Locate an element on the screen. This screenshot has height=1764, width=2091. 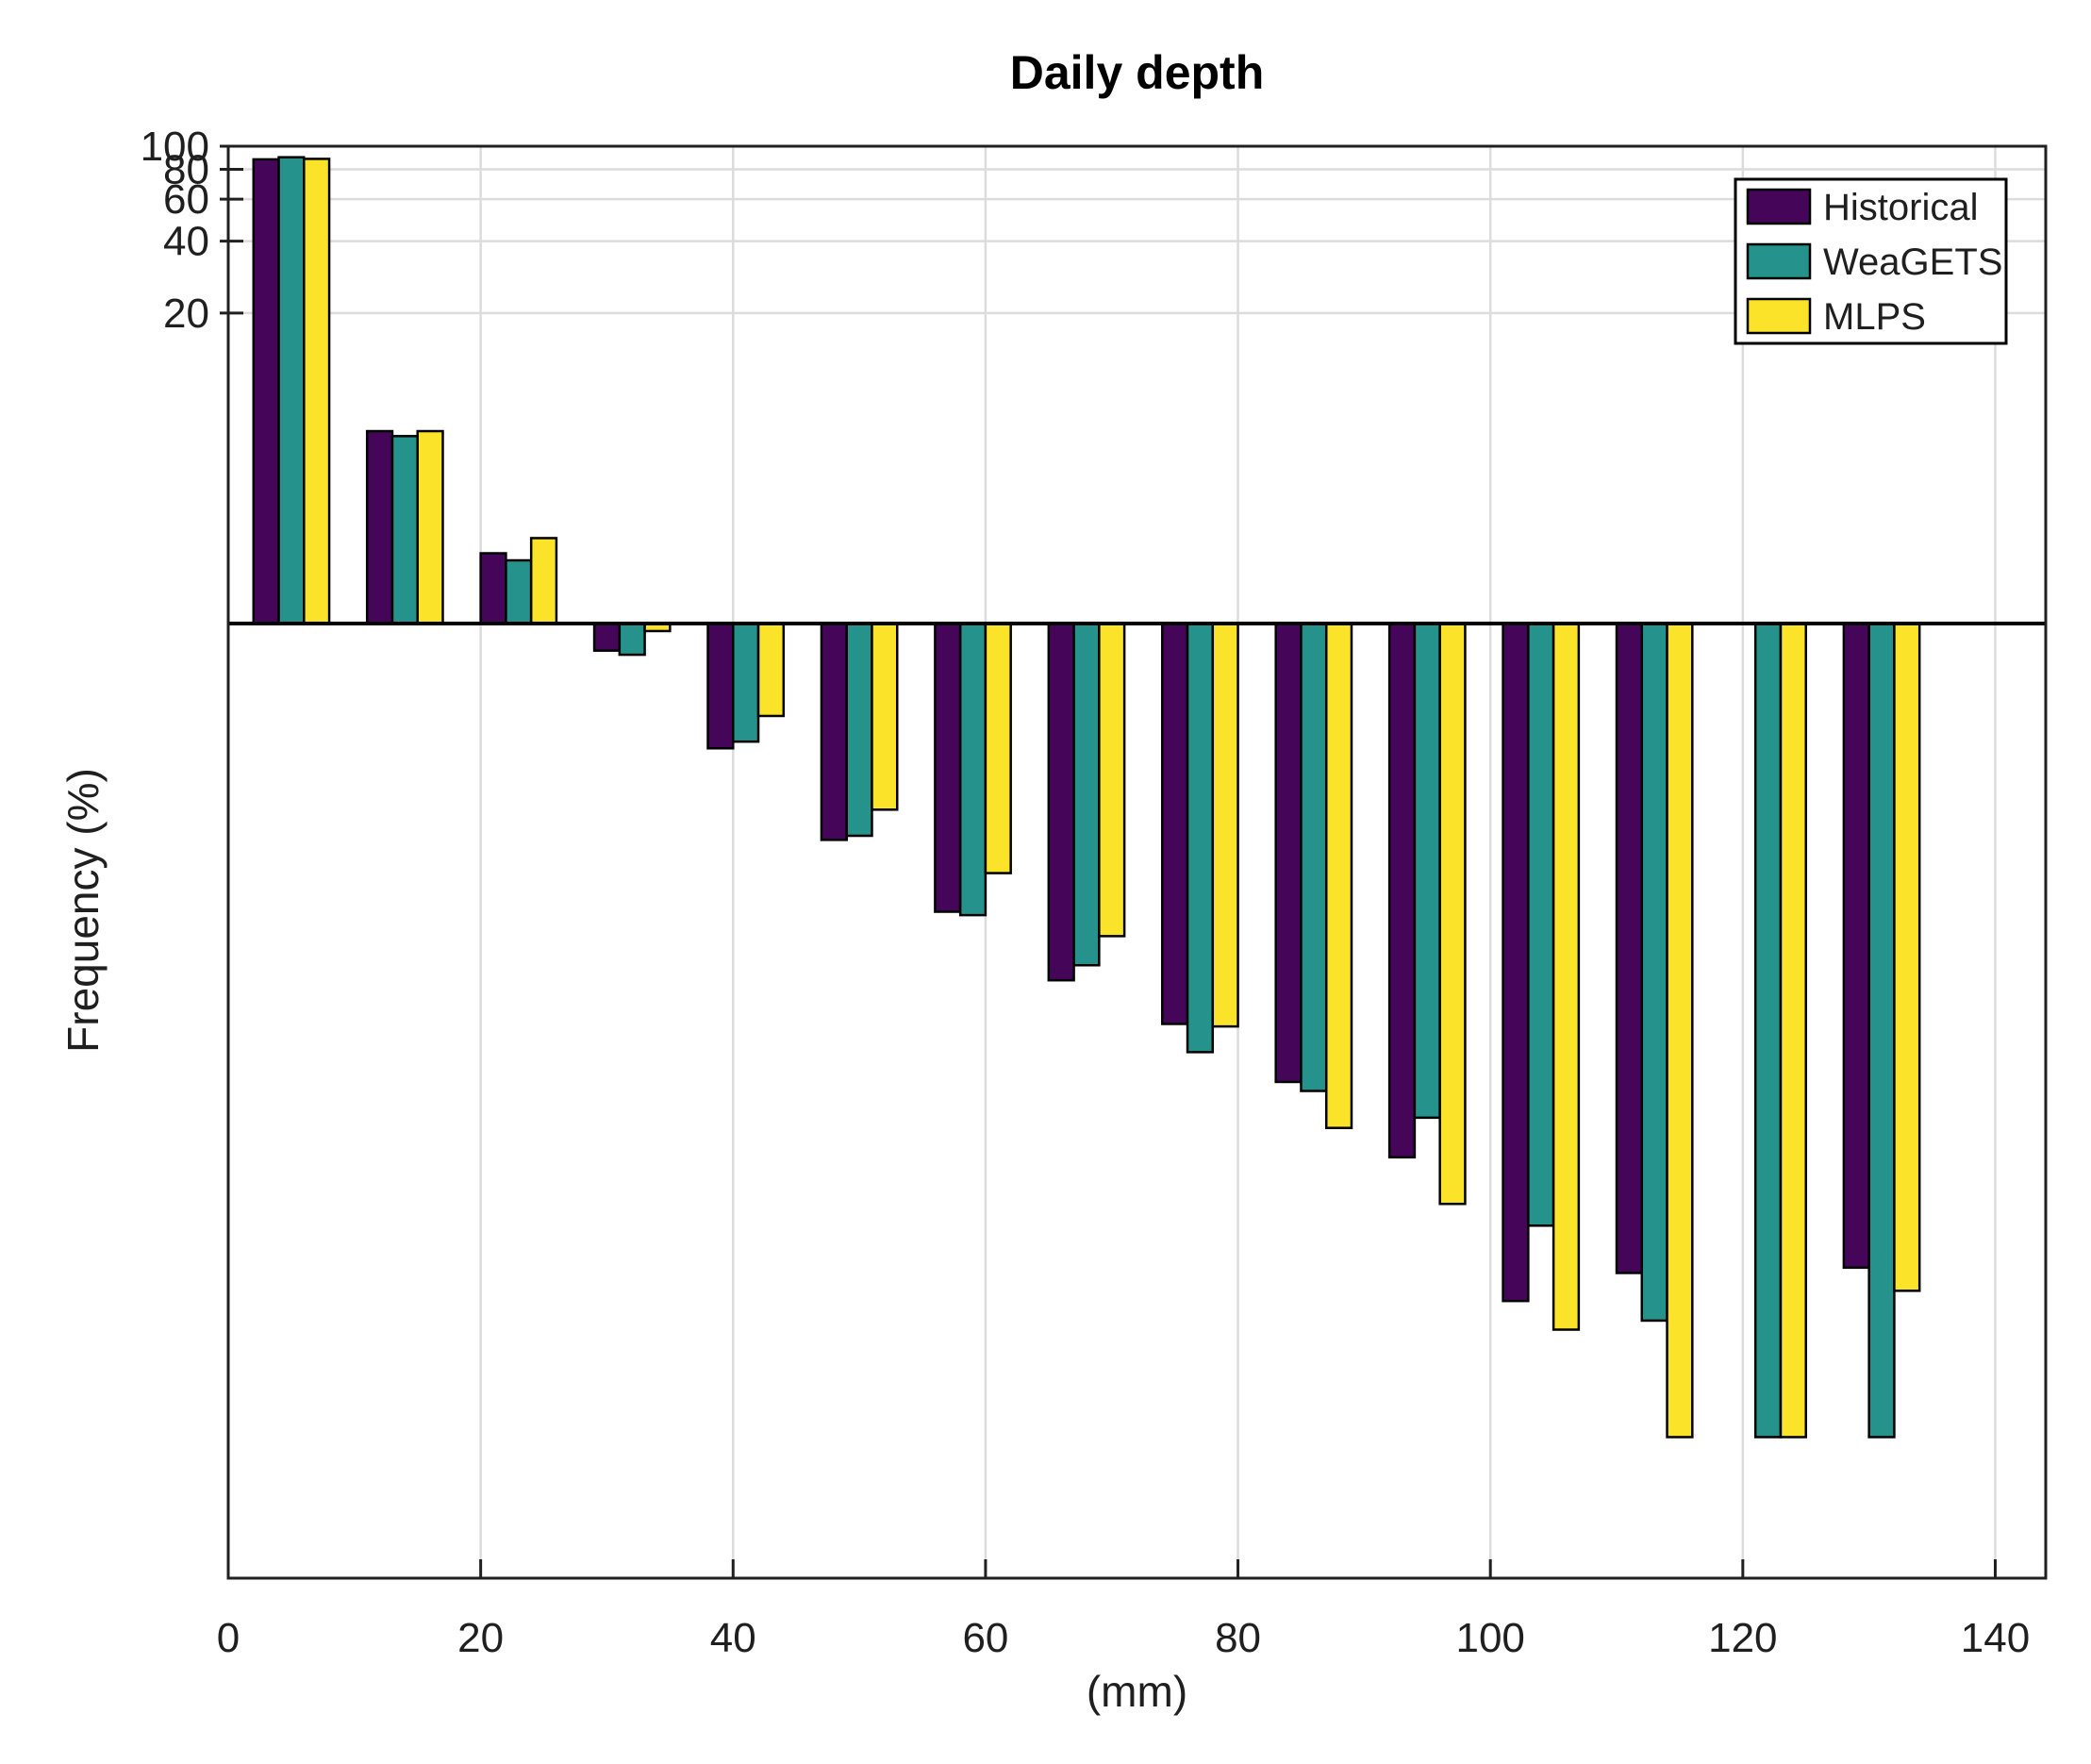
bar-MLPS-59mm is located at coordinates (998, 748).